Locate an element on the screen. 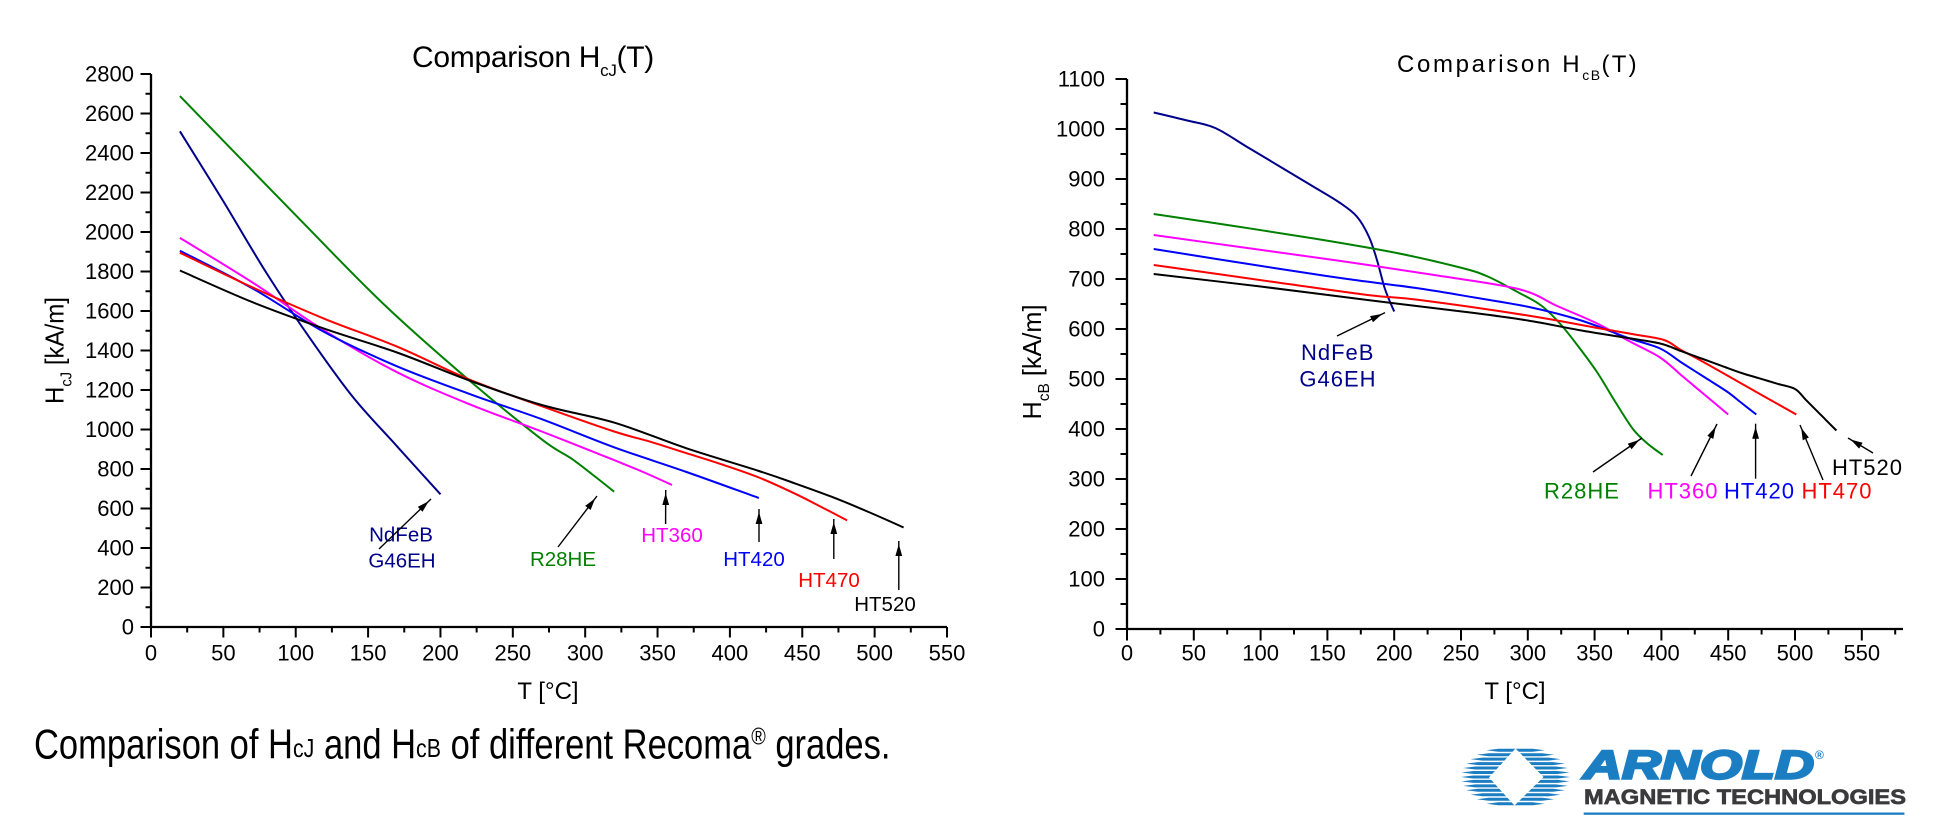 This screenshot has height=835, width=1937. svg-text: 1800 is located at coordinates (109, 271).